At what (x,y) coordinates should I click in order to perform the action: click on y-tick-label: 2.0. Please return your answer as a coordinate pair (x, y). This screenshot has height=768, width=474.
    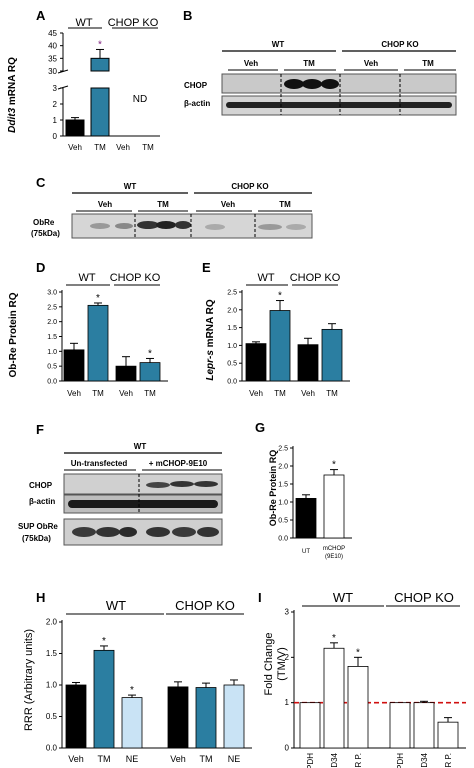
    Looking at the image, I should click on (52, 622).